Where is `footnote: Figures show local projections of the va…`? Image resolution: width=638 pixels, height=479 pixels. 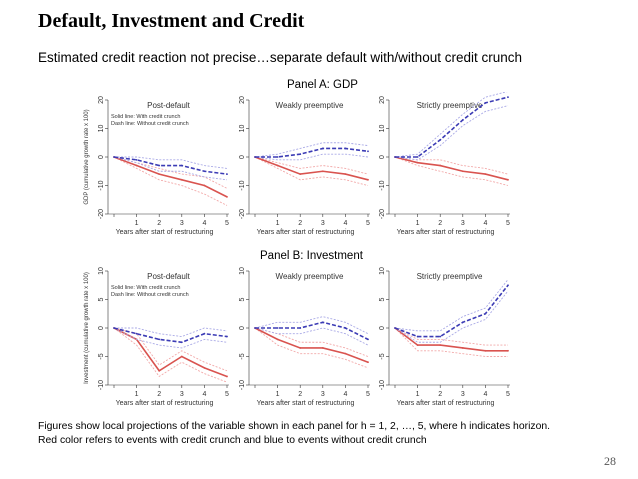 footnote: Figures show local projections of the va… is located at coordinates (328, 434).